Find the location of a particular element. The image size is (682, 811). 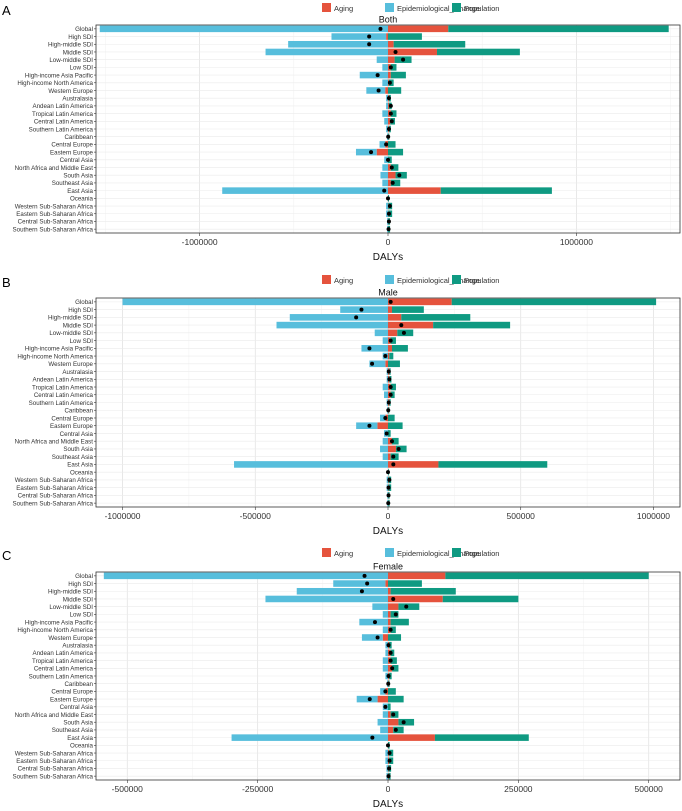

y-tick-label: Western Sub-Saharan Africa is located at coordinates (54, 206).